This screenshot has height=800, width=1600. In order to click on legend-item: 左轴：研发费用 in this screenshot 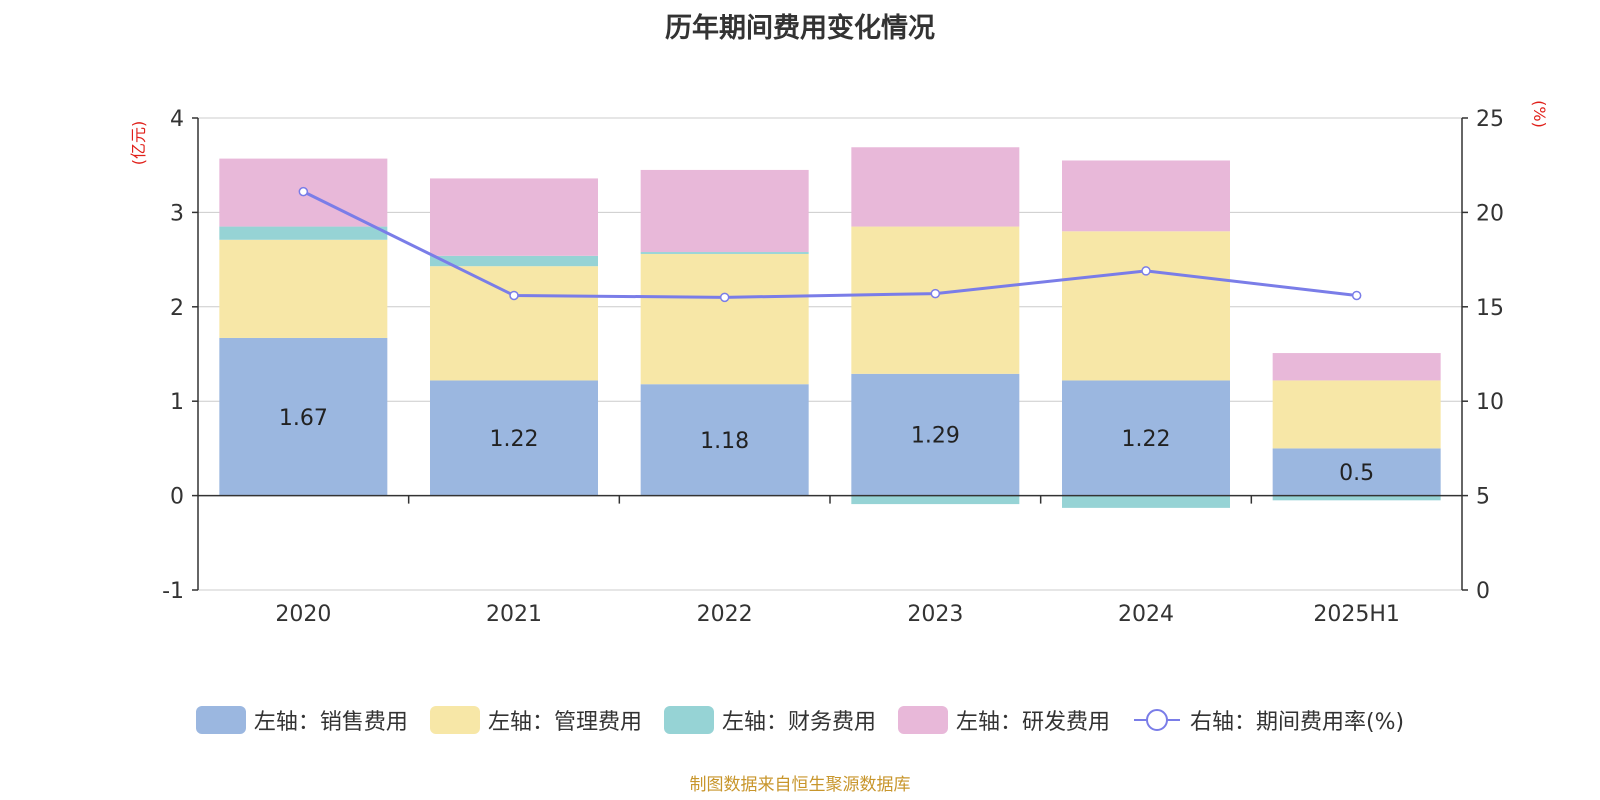, I will do `click(1003, 720)`.